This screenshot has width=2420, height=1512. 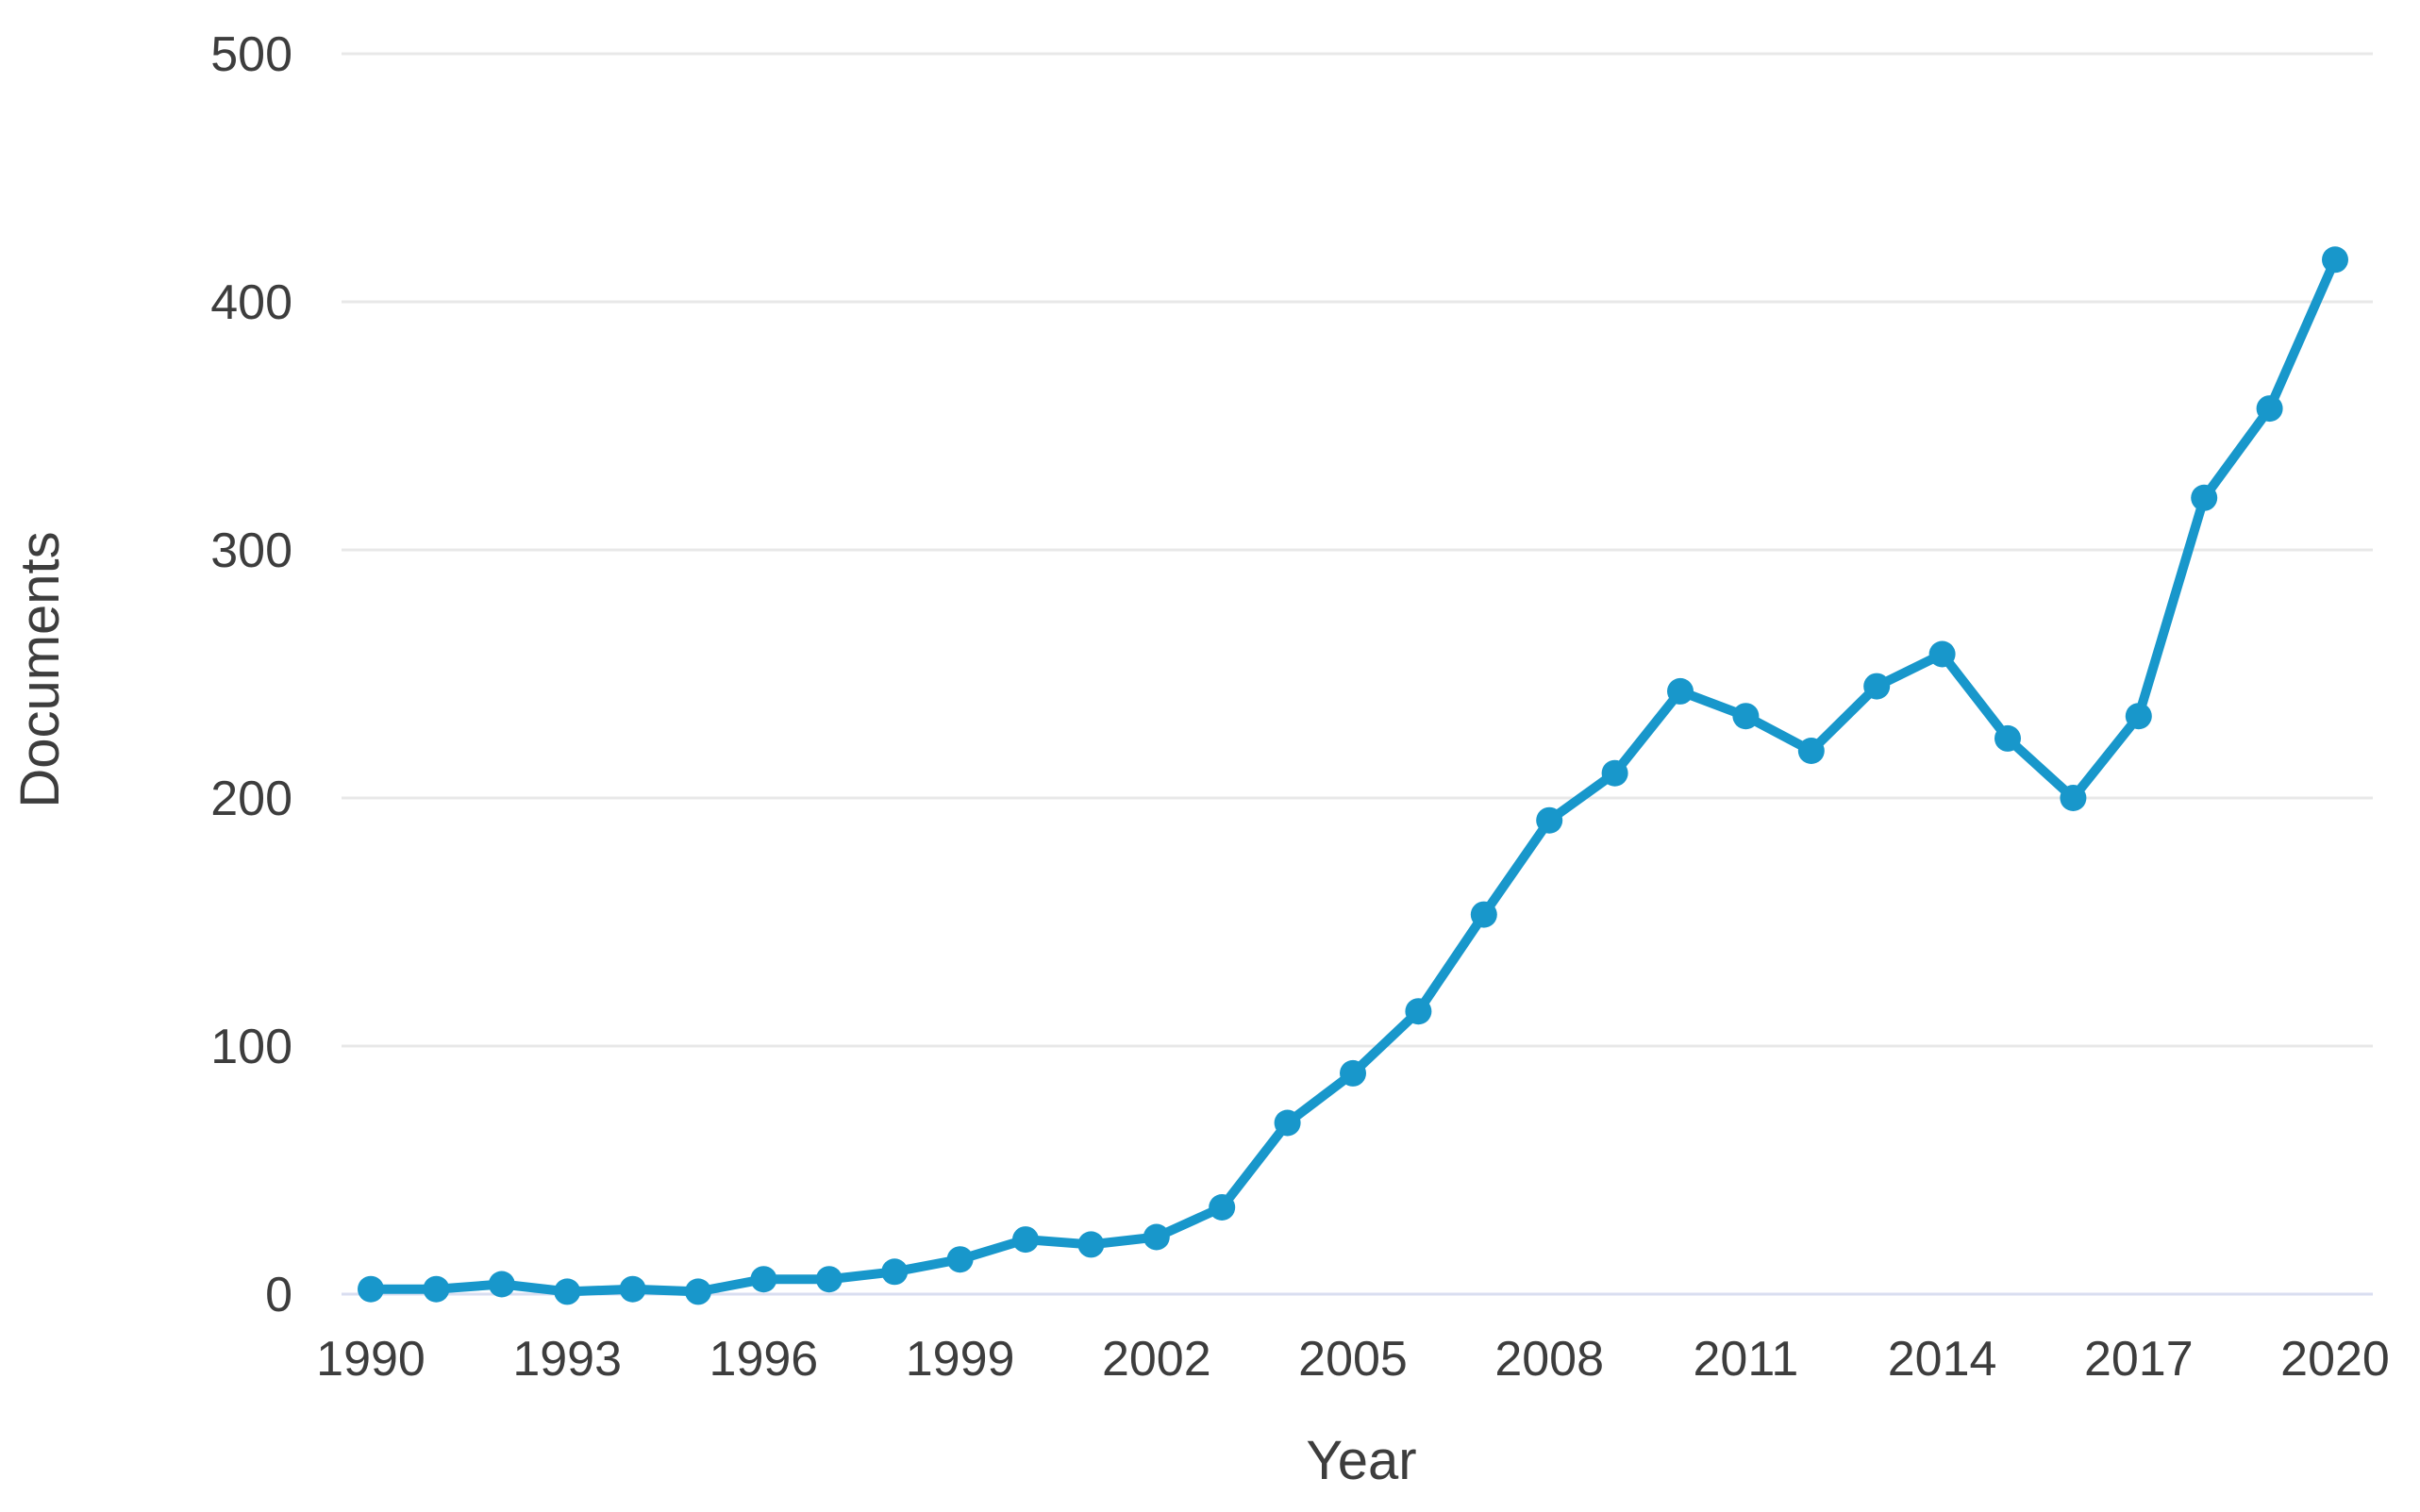 What do you see at coordinates (1942, 654) in the screenshot?
I see `data-point-2014` at bounding box center [1942, 654].